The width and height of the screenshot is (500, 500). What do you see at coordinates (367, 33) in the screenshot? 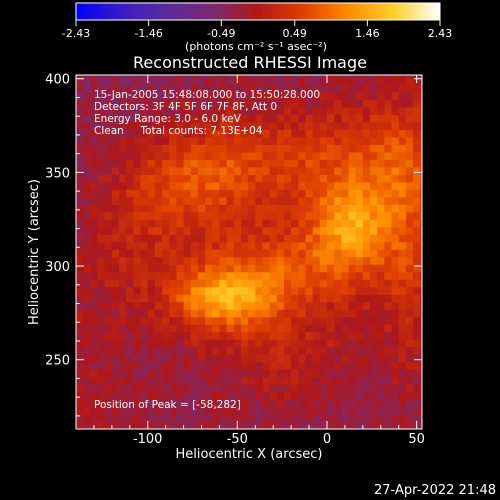
I see `colorbar-tick-label: 1.46` at bounding box center [367, 33].